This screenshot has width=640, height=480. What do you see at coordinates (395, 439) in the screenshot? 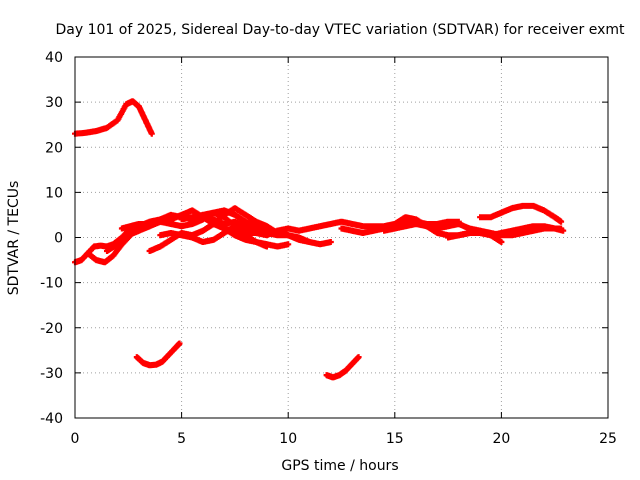
I see `x-tick-label: 15` at bounding box center [395, 439].